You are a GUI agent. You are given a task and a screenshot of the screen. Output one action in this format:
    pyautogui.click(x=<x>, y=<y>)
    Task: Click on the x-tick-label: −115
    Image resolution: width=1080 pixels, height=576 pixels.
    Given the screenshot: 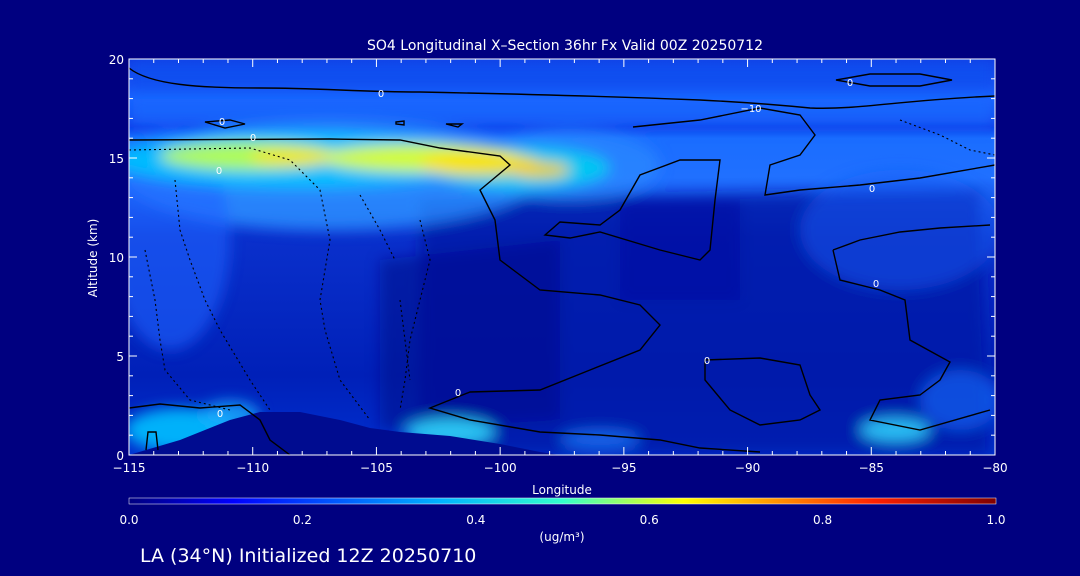 What is the action you would take?
    pyautogui.click(x=129, y=468)
    